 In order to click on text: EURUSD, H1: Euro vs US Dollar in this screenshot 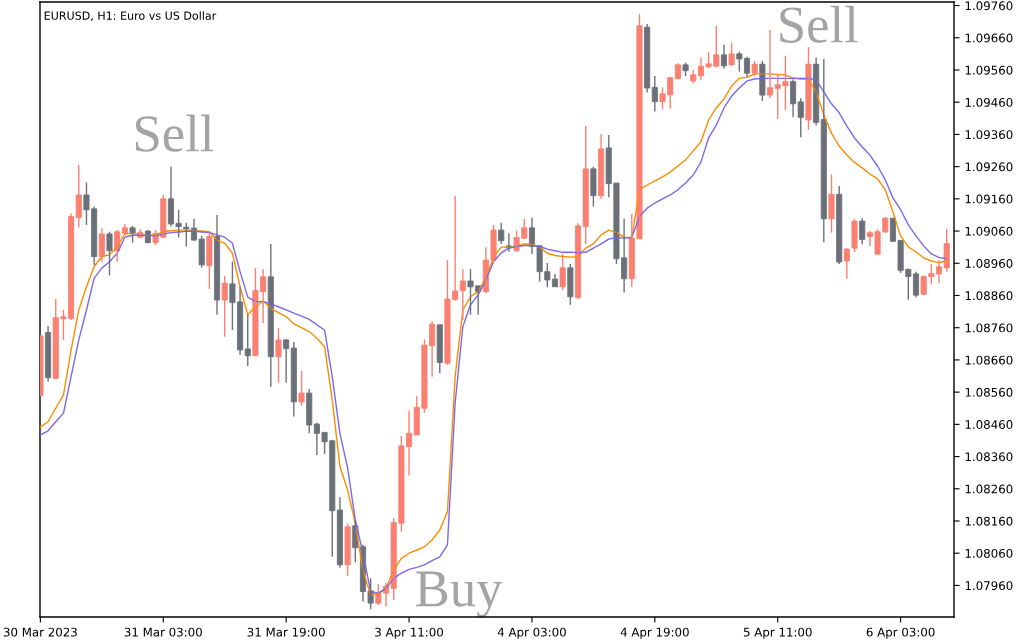, I will do `click(130, 16)`.